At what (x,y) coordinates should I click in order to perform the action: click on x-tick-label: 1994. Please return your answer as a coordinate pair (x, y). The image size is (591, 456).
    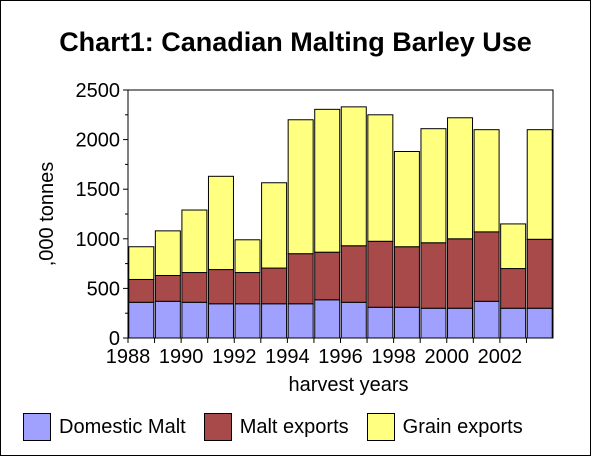
    Looking at the image, I should click on (287, 357).